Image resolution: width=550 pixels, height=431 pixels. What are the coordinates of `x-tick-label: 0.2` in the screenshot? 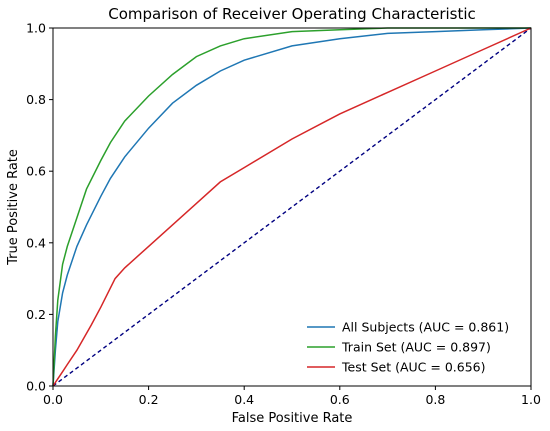 It's located at (149, 399).